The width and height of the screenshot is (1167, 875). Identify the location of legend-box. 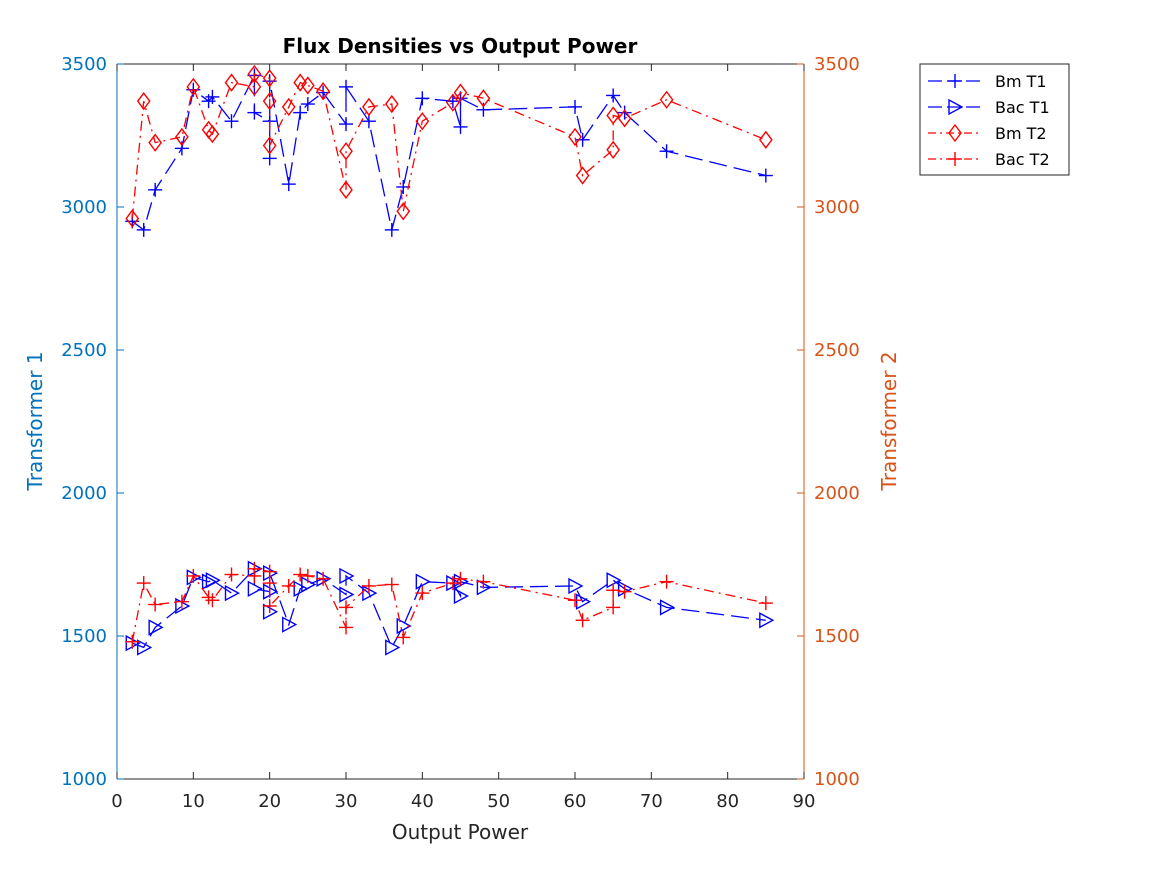
(994, 119).